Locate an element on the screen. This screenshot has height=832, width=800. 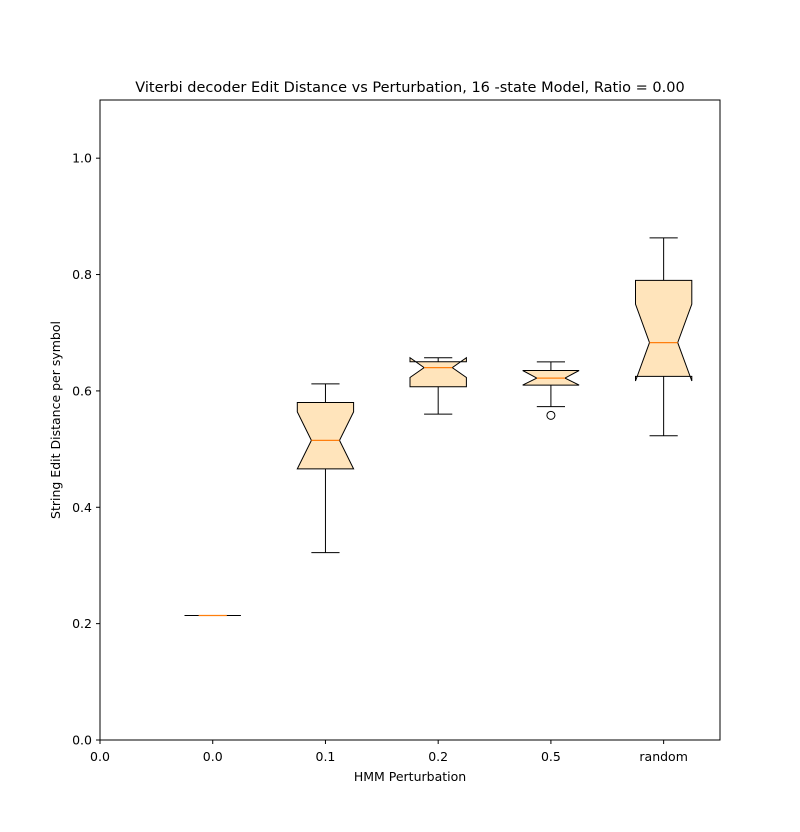
y-tick-label: 0.2 is located at coordinates (82, 623).